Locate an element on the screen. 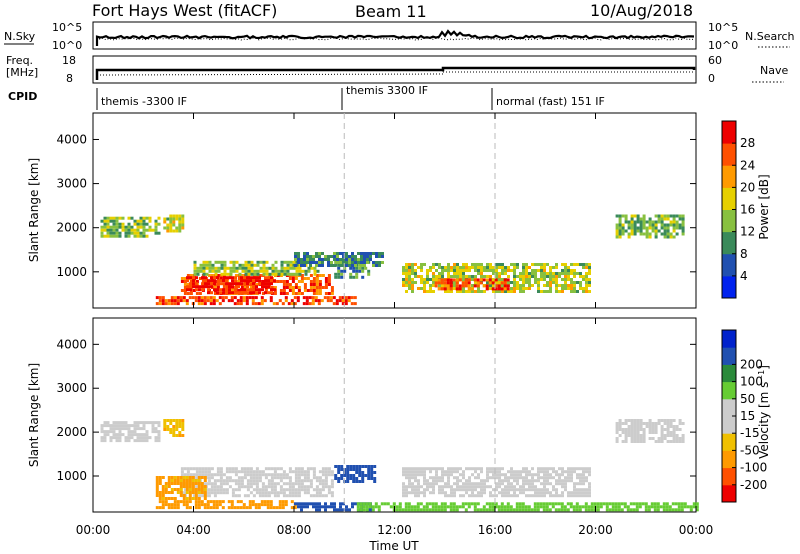 This screenshot has width=800, height=554. y-tick-label: 3000 is located at coordinates (71, 184).